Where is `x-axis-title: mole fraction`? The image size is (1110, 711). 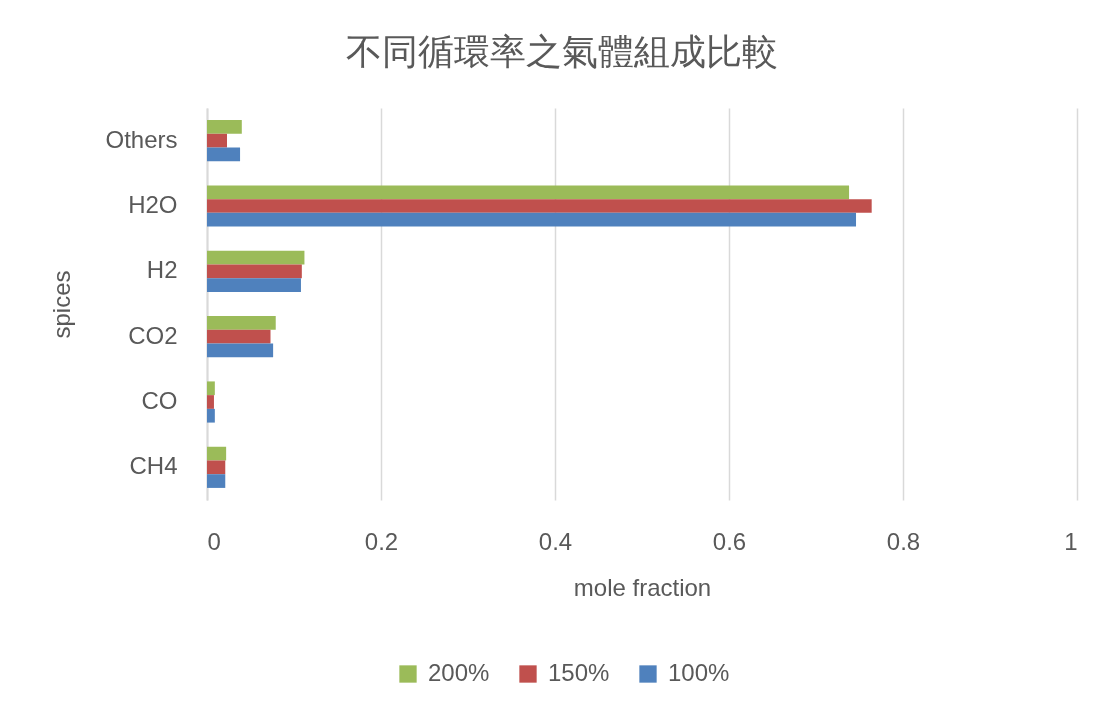
x-axis-title: mole fraction is located at coordinates (642, 587).